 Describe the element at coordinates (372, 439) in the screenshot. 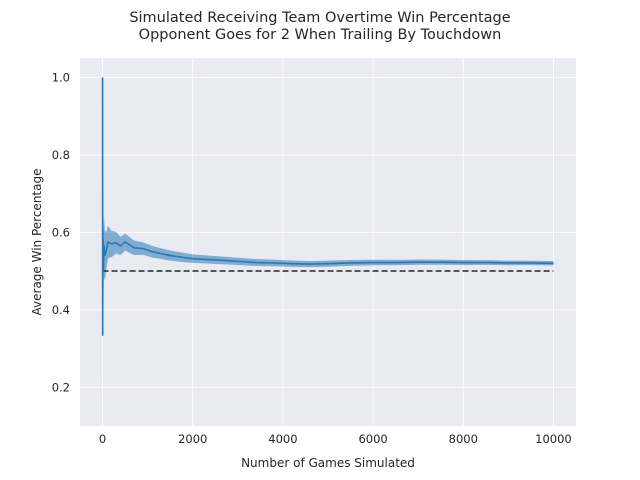

I see `x-tick-label: 6000` at that location.